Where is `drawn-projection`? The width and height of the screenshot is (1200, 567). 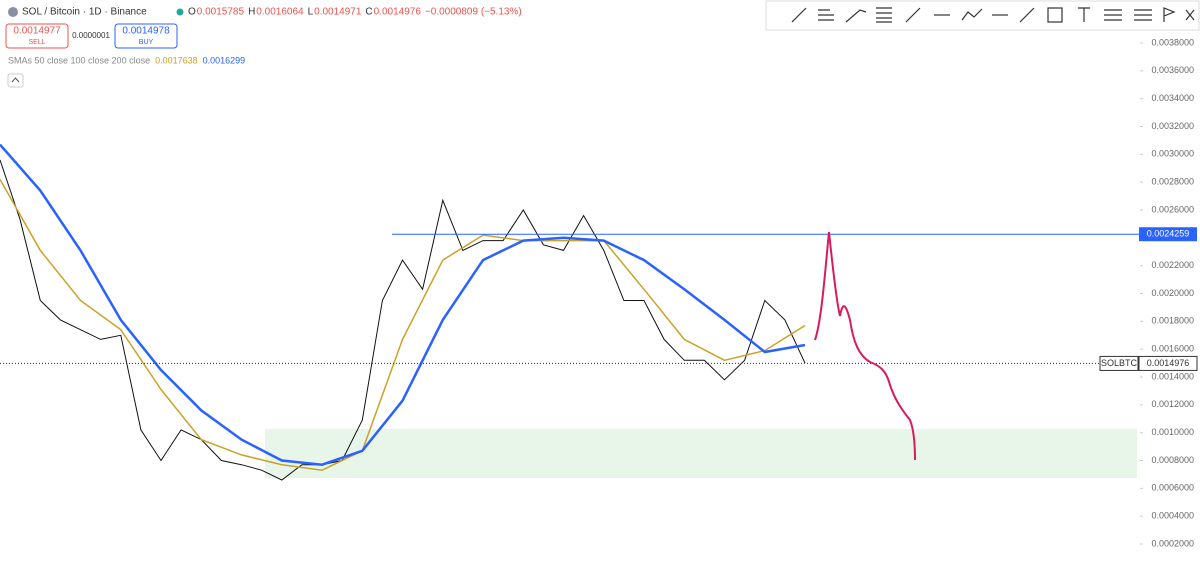 drawn-projection is located at coordinates (865, 346).